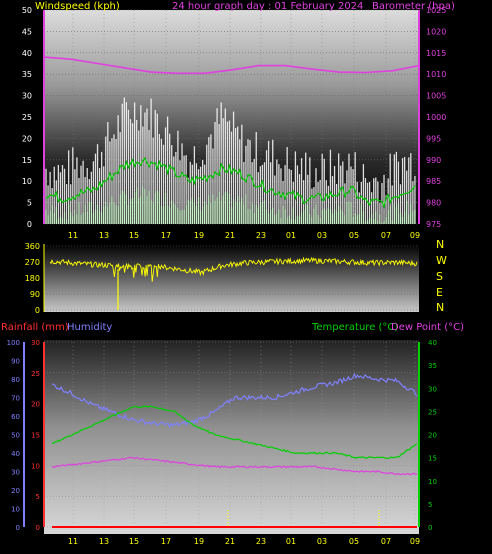 The height and width of the screenshot is (554, 492). I want to click on climate-time-tick-label: 05, so click(354, 541).